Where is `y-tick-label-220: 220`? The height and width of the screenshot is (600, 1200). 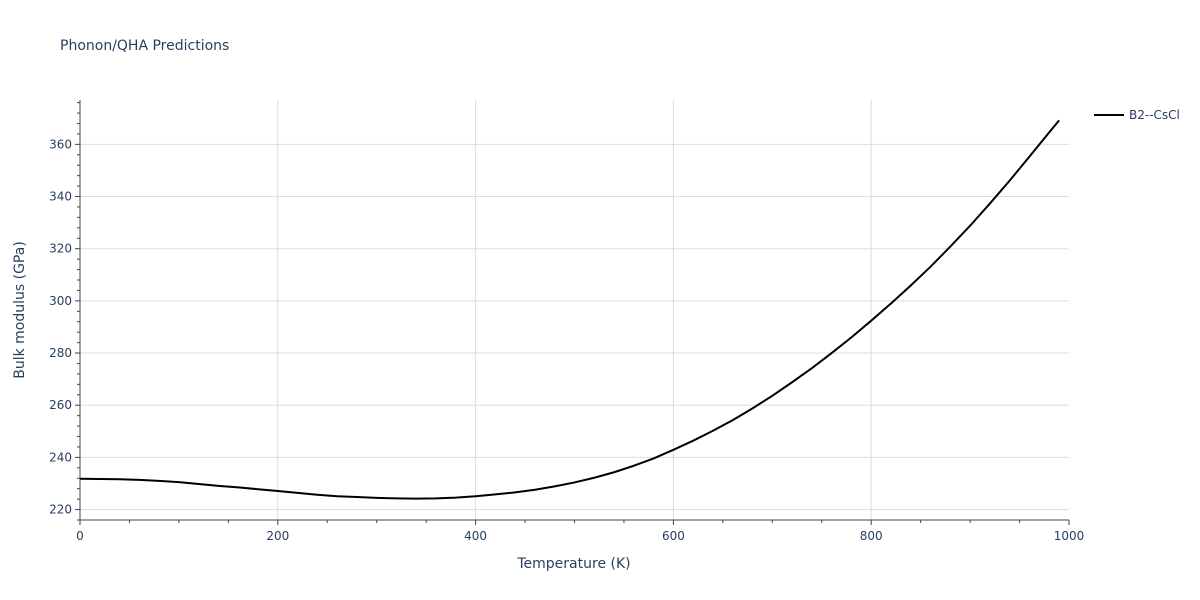 y-tick-label-220: 220 is located at coordinates (60, 510).